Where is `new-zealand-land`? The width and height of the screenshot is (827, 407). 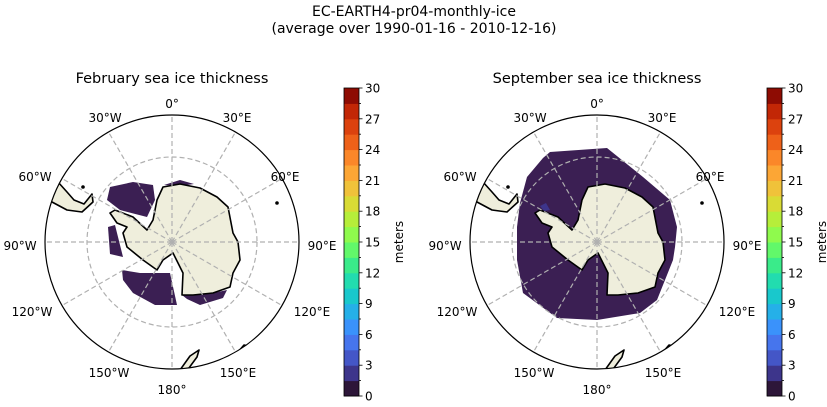
new-zealand-land is located at coordinates (189, 359).